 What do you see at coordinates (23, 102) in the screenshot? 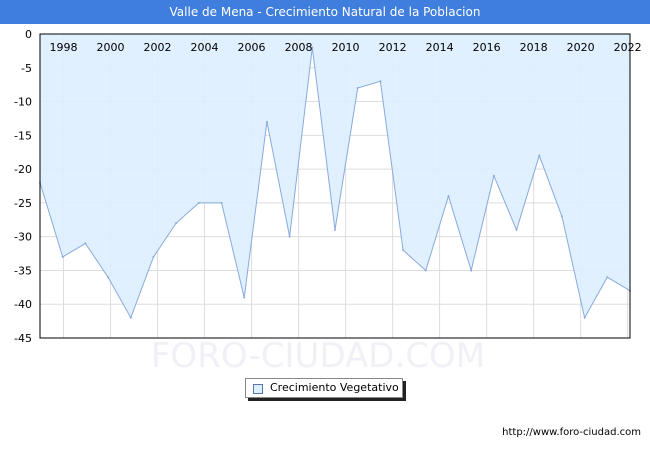
I see `y-tick-label: -10` at bounding box center [23, 102].